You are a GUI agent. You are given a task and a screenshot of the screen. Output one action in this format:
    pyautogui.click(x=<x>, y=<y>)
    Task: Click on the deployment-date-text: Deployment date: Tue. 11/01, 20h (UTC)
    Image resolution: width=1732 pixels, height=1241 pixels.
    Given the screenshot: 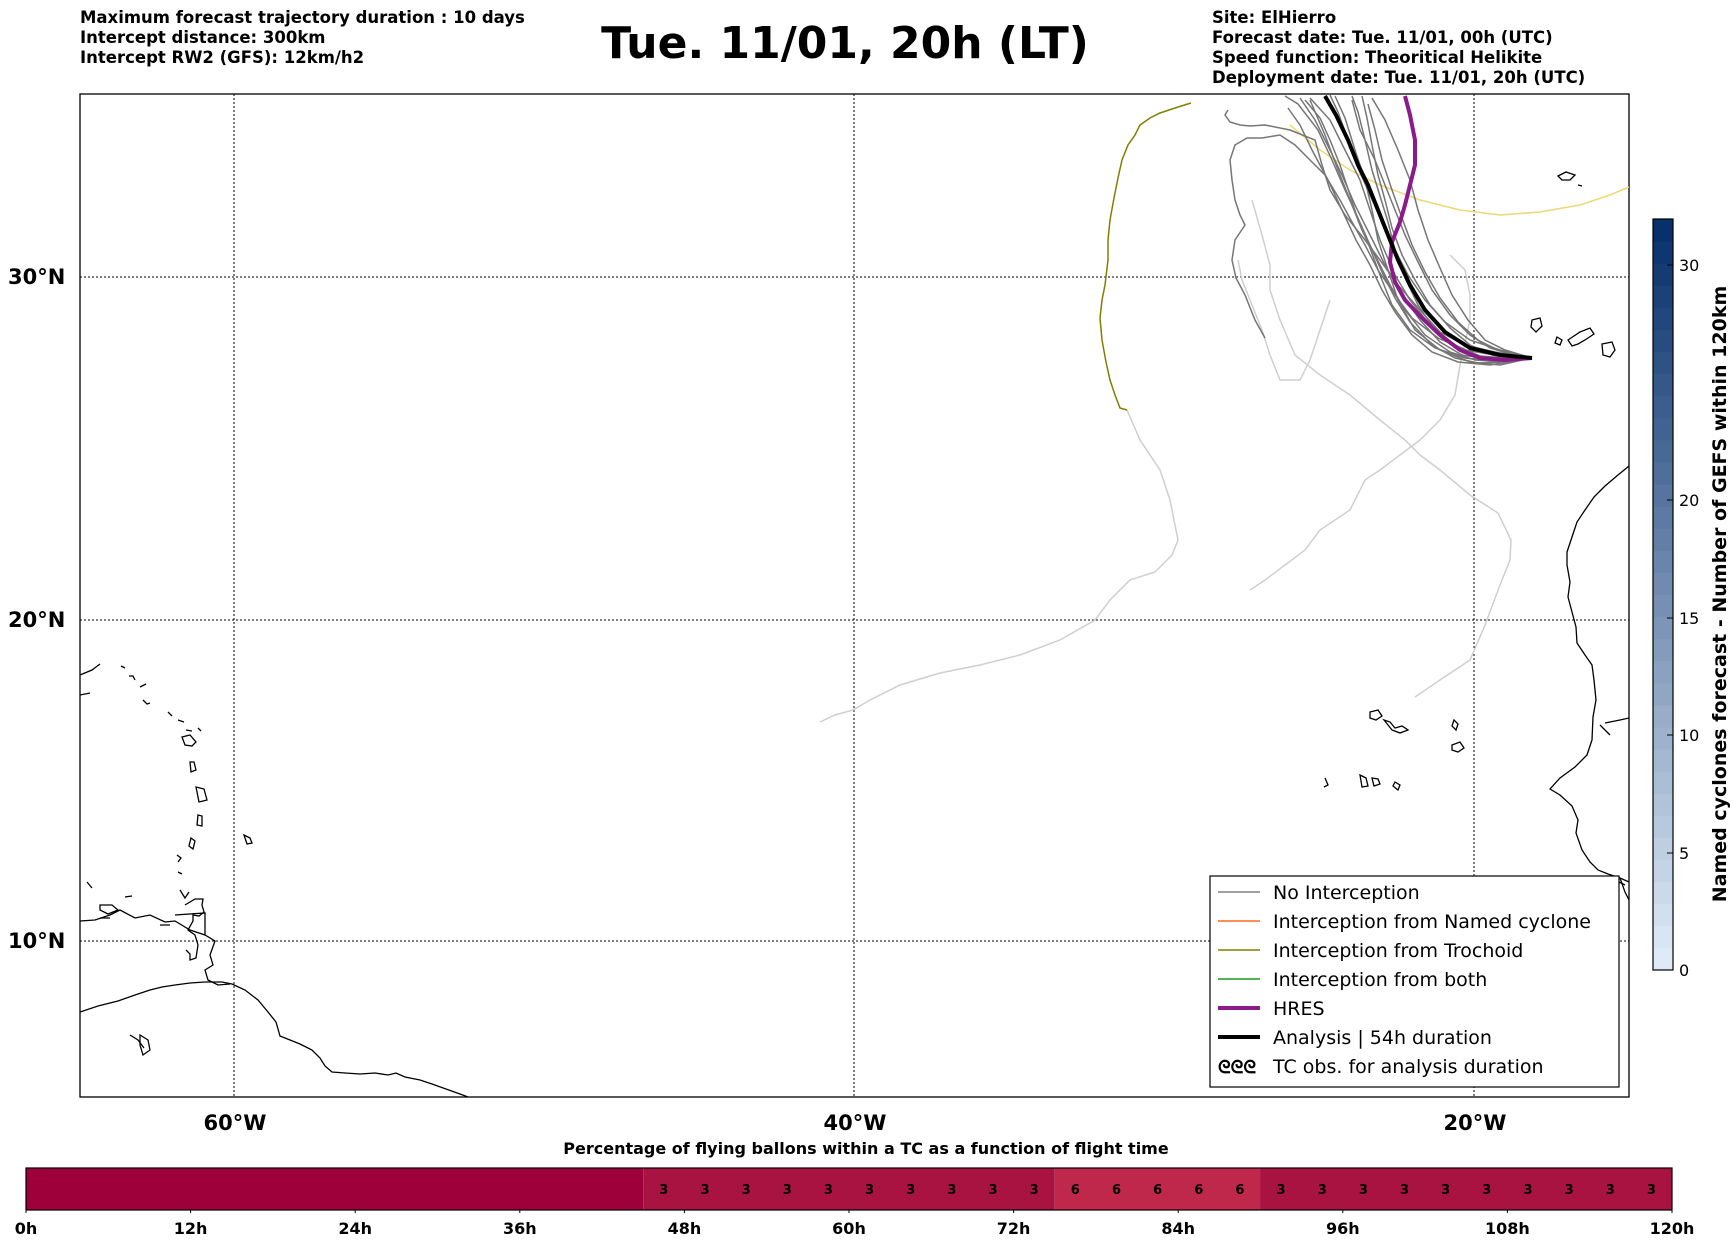 What is the action you would take?
    pyautogui.click(x=1399, y=77)
    